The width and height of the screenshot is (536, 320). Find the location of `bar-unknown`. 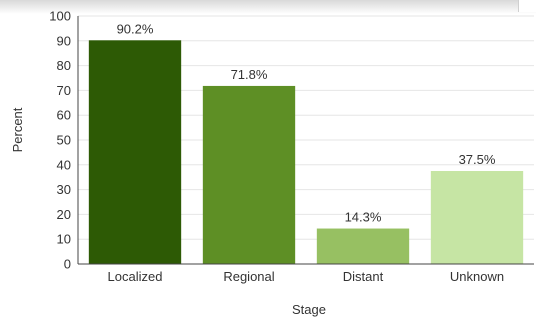

bar-unknown is located at coordinates (477, 217).